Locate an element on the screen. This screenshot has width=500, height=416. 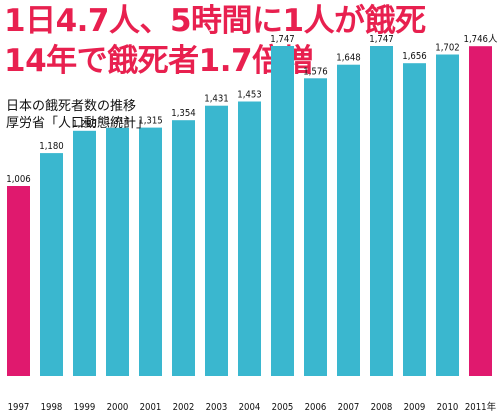
value-label-2001: 1,315 is located at coordinates (150, 121).